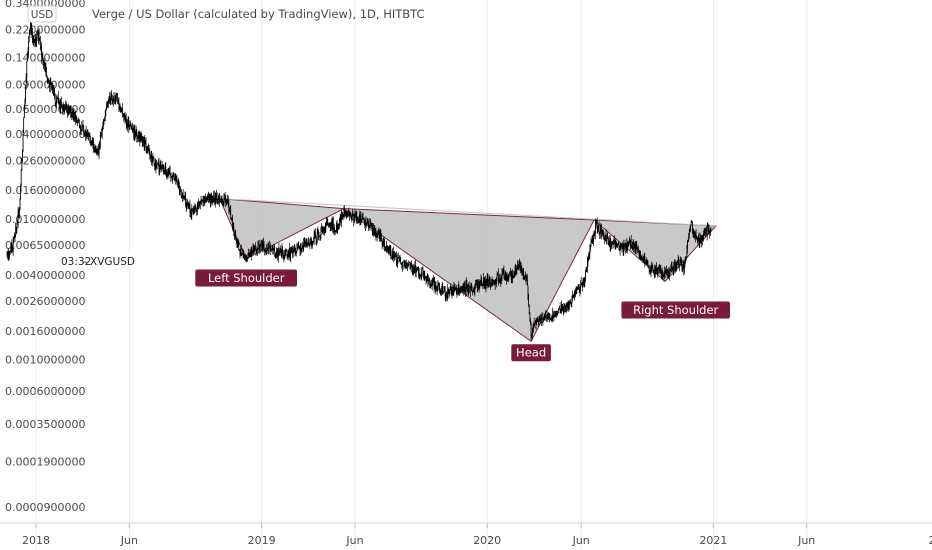  I want to click on annotation-label: Right Shoulder, so click(675, 310).